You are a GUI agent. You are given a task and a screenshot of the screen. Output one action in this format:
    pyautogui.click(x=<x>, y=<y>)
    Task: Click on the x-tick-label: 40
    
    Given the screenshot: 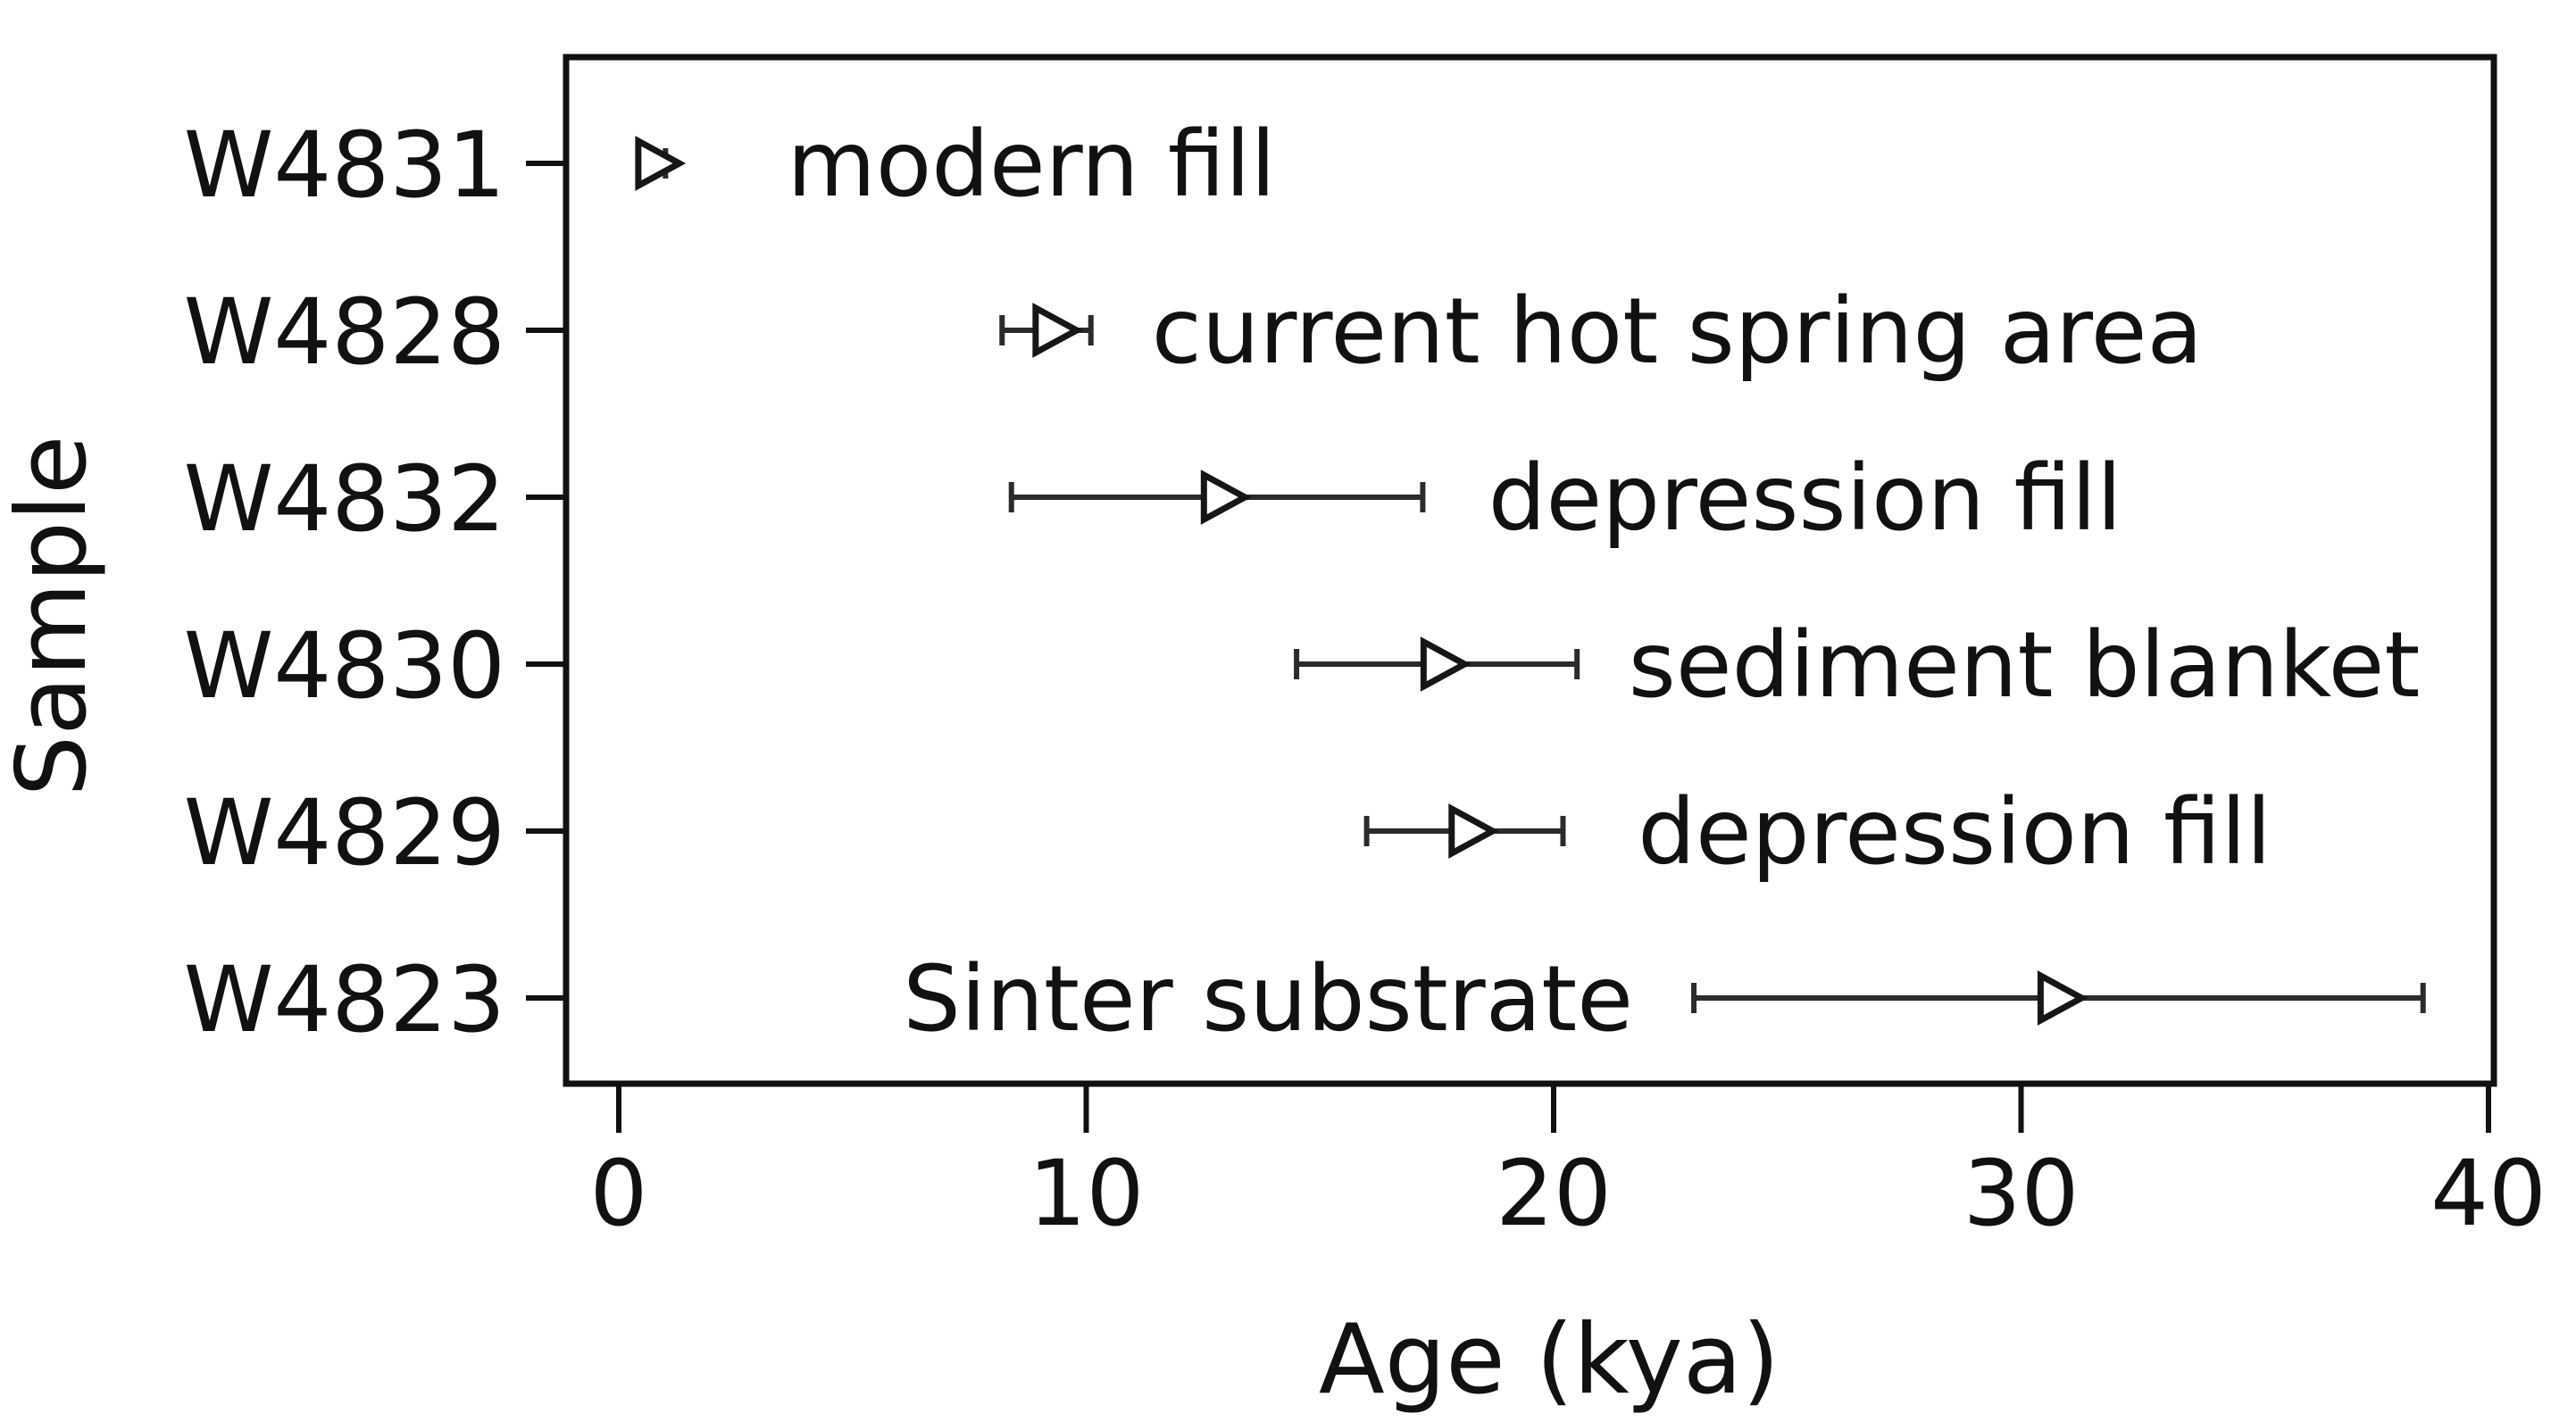 What is the action you would take?
    pyautogui.click(x=2488, y=1194)
    